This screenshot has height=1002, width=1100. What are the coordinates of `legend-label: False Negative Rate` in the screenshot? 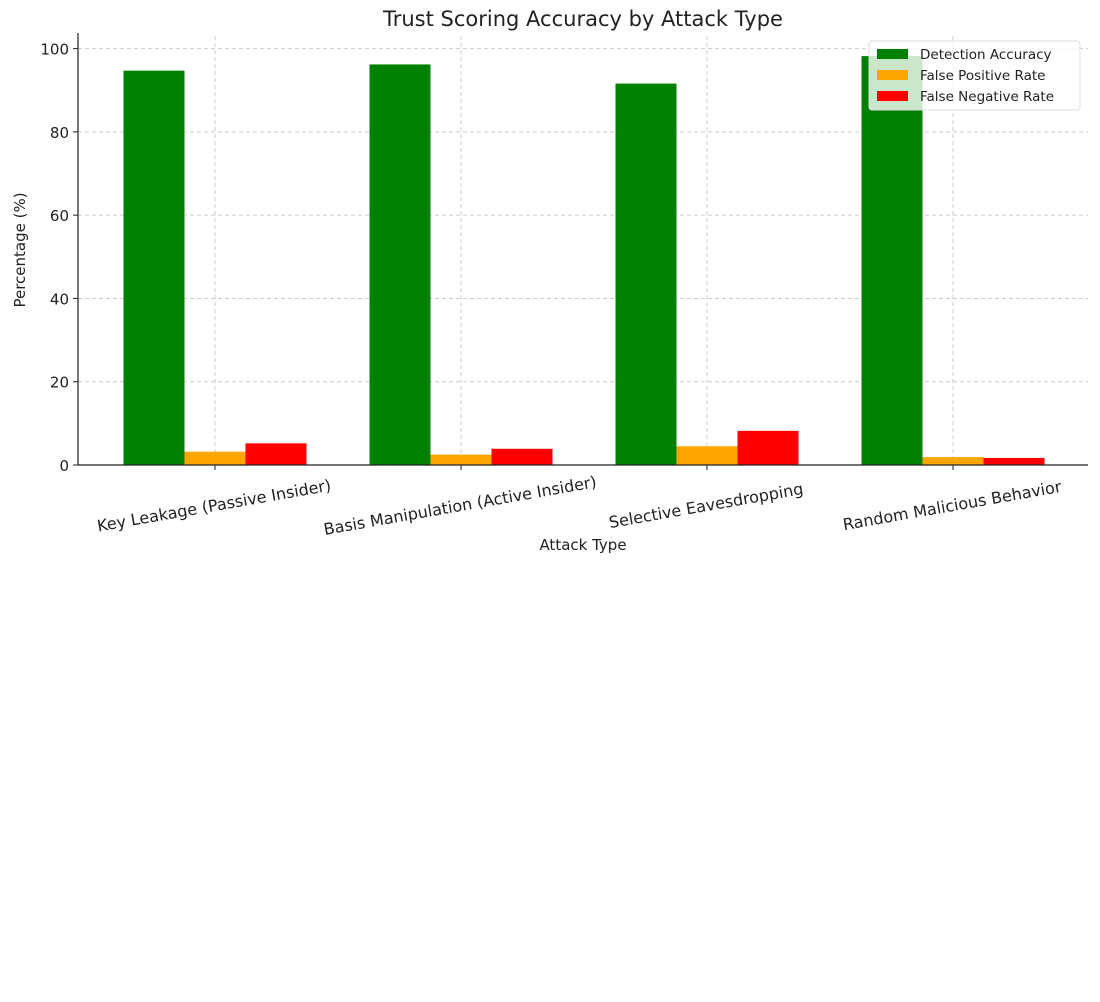 It's located at (987, 97).